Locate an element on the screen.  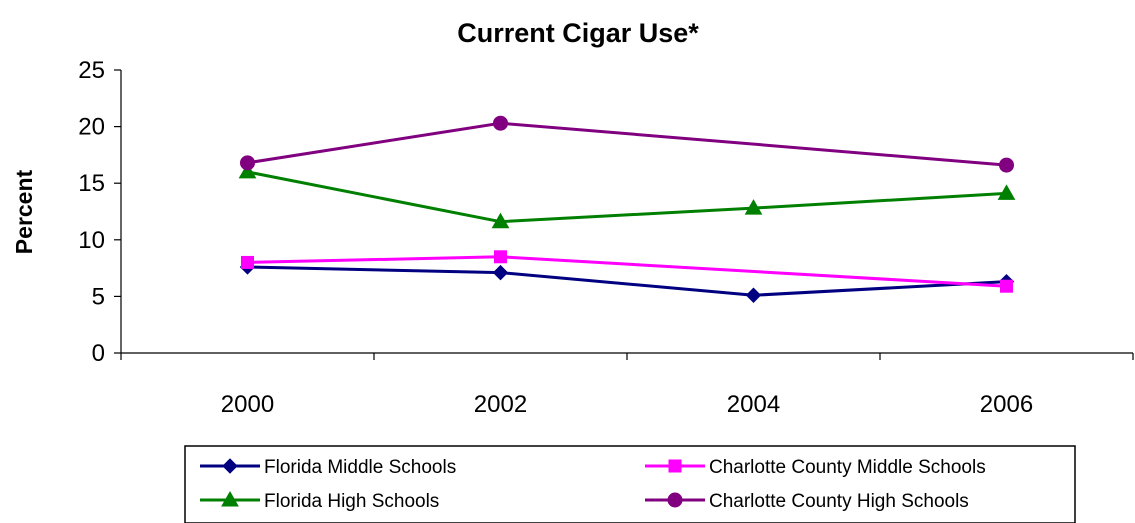
x-tick-label: 2004 is located at coordinates (753, 404).